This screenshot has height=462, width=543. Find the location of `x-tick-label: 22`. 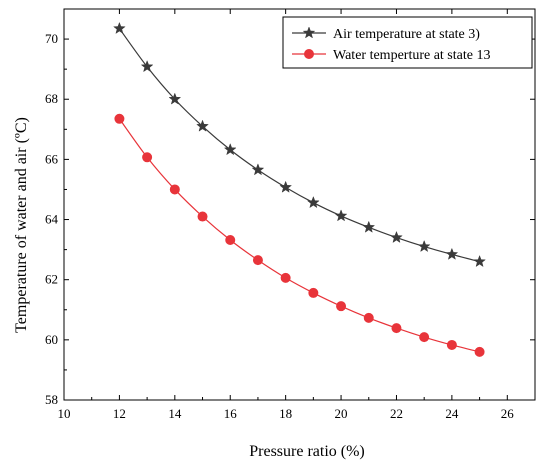

x-tick-label: 22 is located at coordinates (396, 413).